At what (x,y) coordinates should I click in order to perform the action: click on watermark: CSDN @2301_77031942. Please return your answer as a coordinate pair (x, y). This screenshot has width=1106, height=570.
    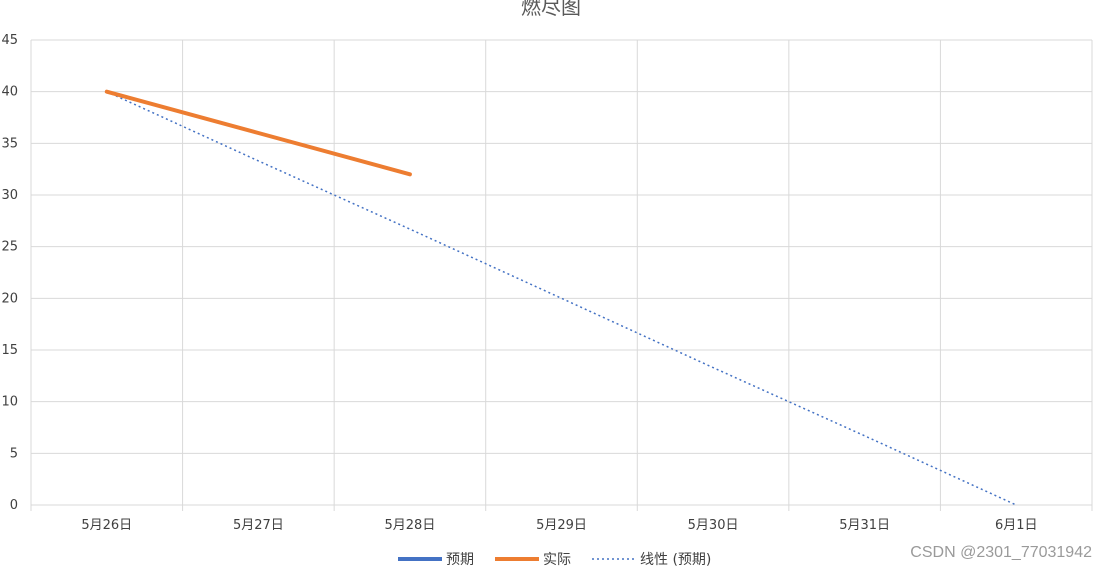
    Looking at the image, I should click on (1001, 552).